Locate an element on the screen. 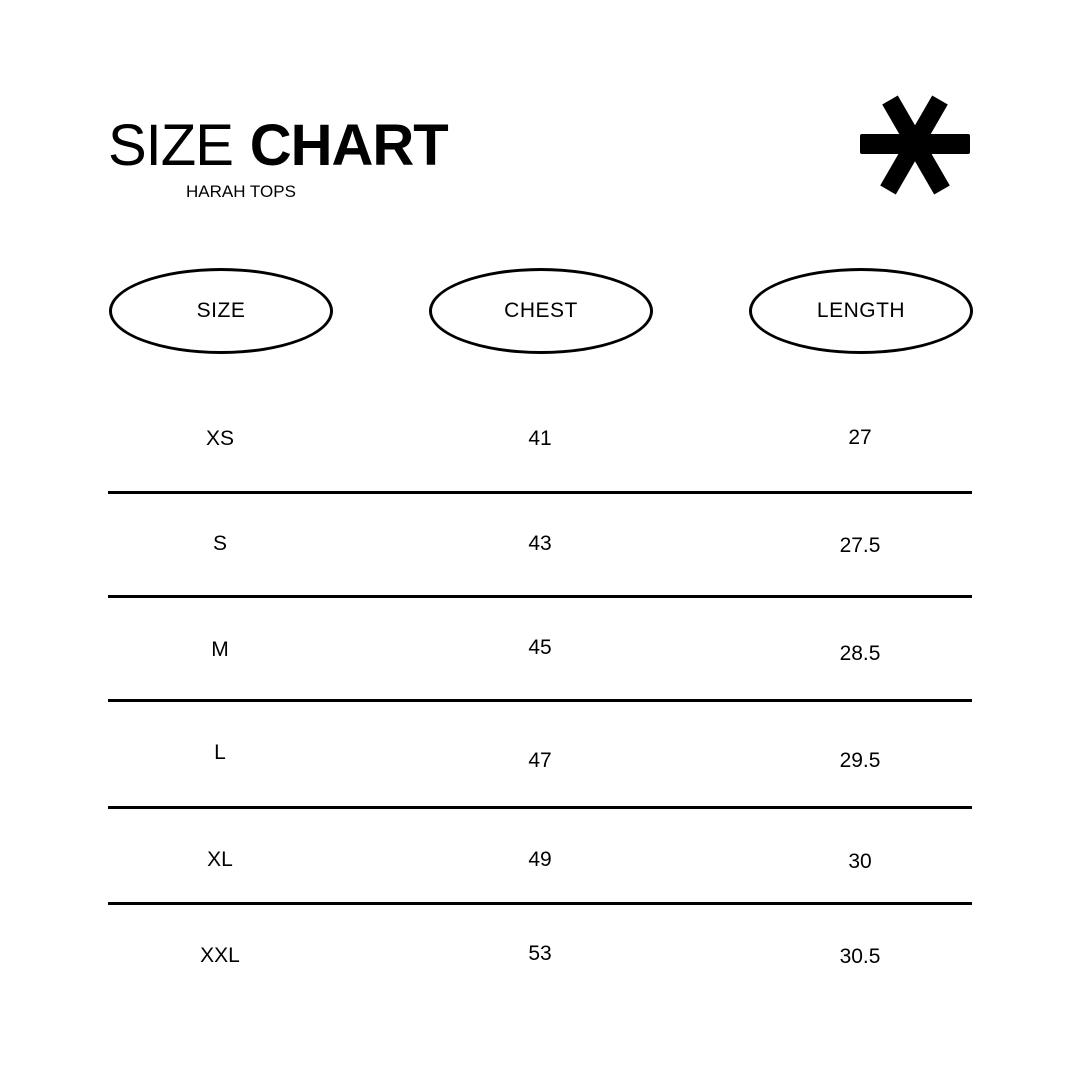  cell-size: M is located at coordinates (220, 649).